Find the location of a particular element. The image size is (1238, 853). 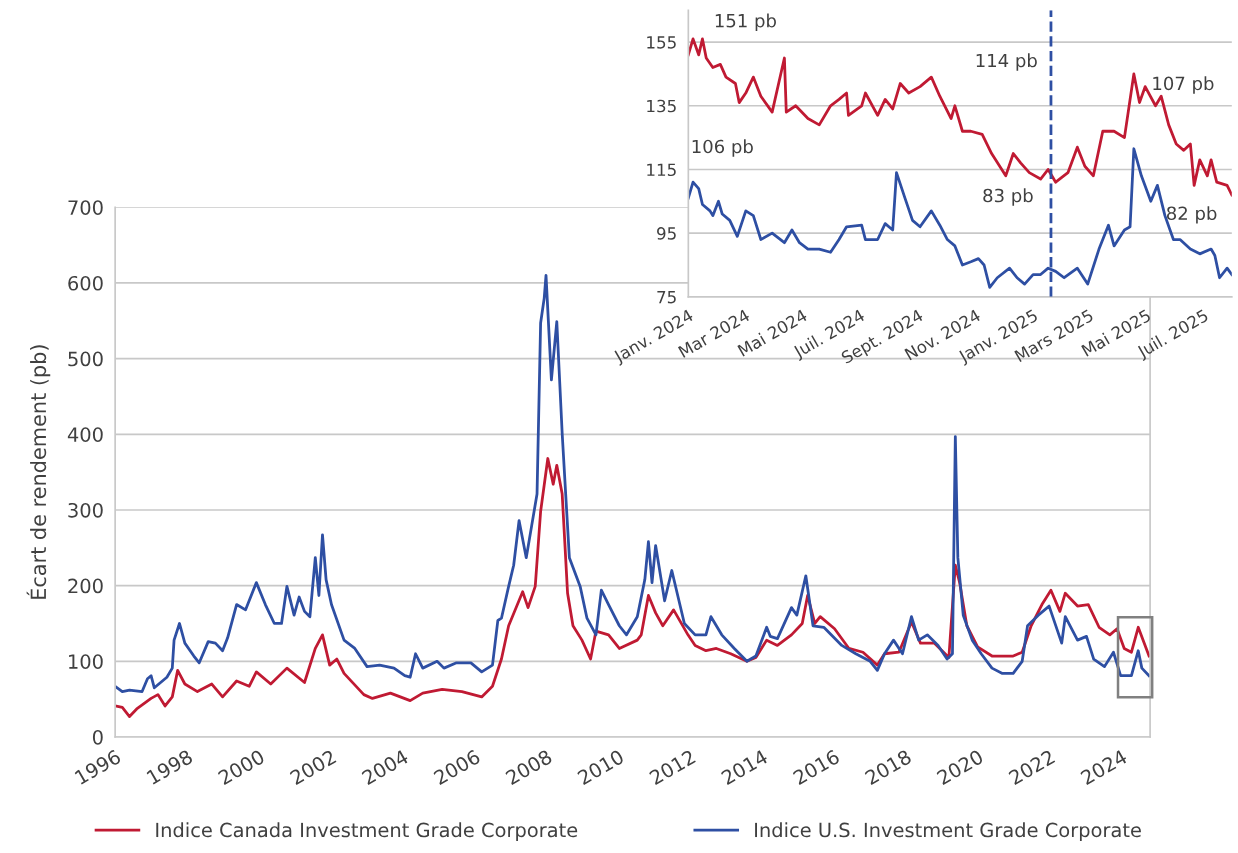

y-tick-label: 400 is located at coordinates (85, 434).